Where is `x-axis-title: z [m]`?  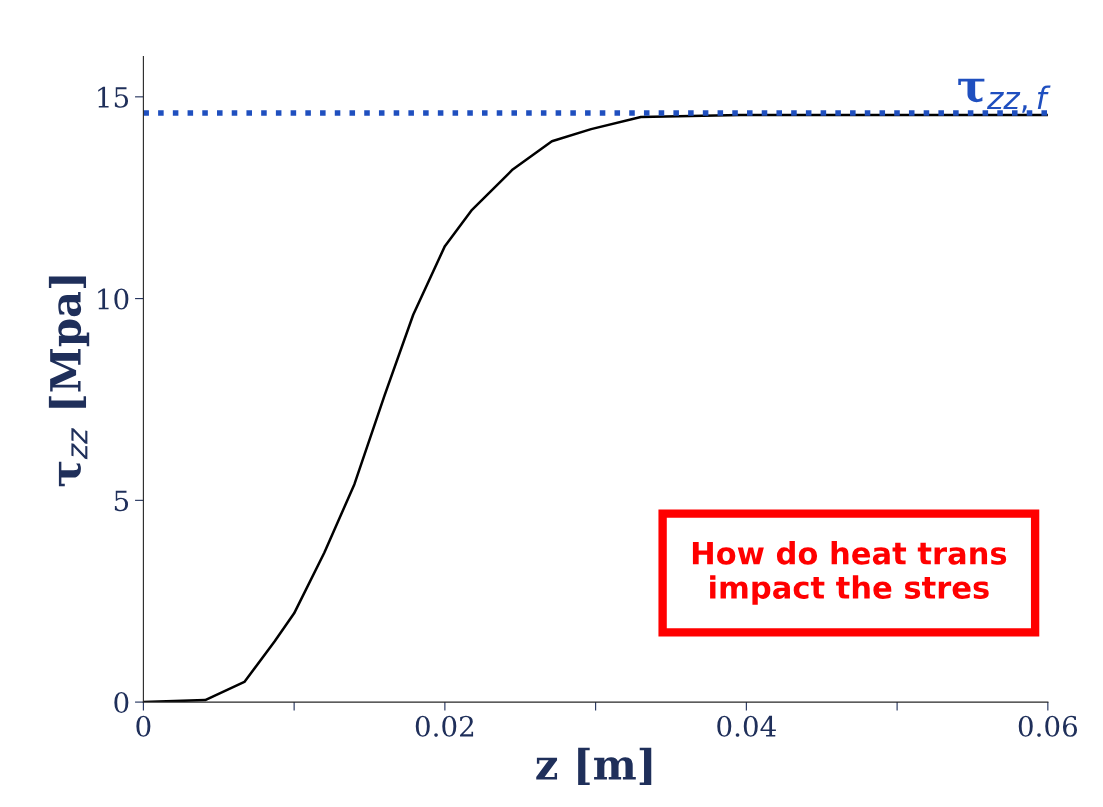 x-axis-title: z [m] is located at coordinates (594, 766).